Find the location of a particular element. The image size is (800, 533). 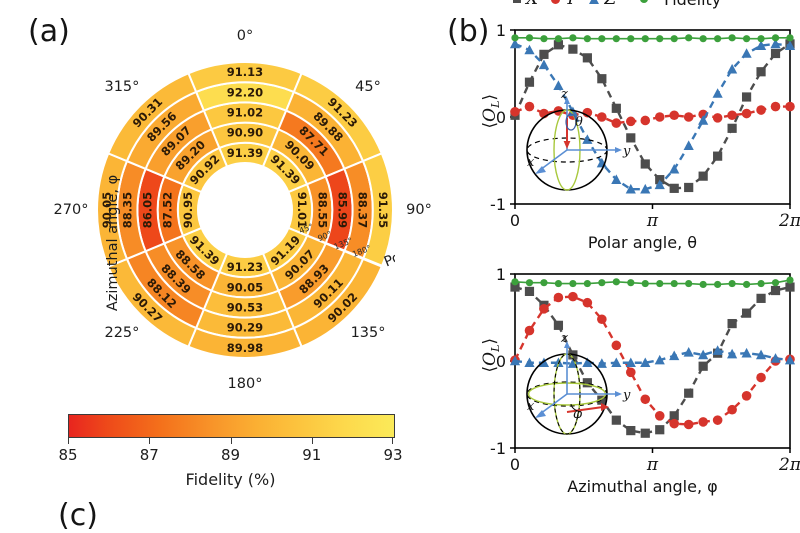

colorbar-ticks is located at coordinates (230, 442).